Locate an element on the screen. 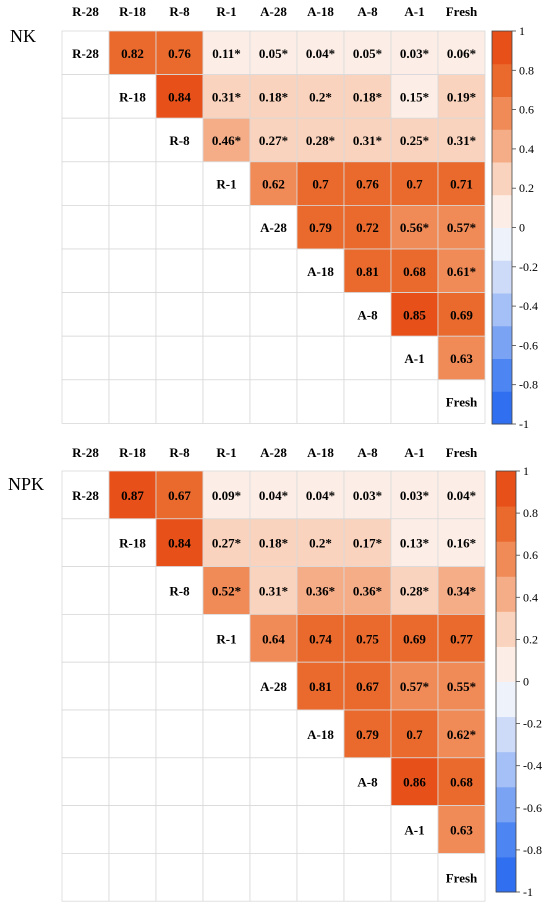 This screenshot has height=903, width=550. colorbar-tick-label: 0.6 is located at coordinates (530, 555).